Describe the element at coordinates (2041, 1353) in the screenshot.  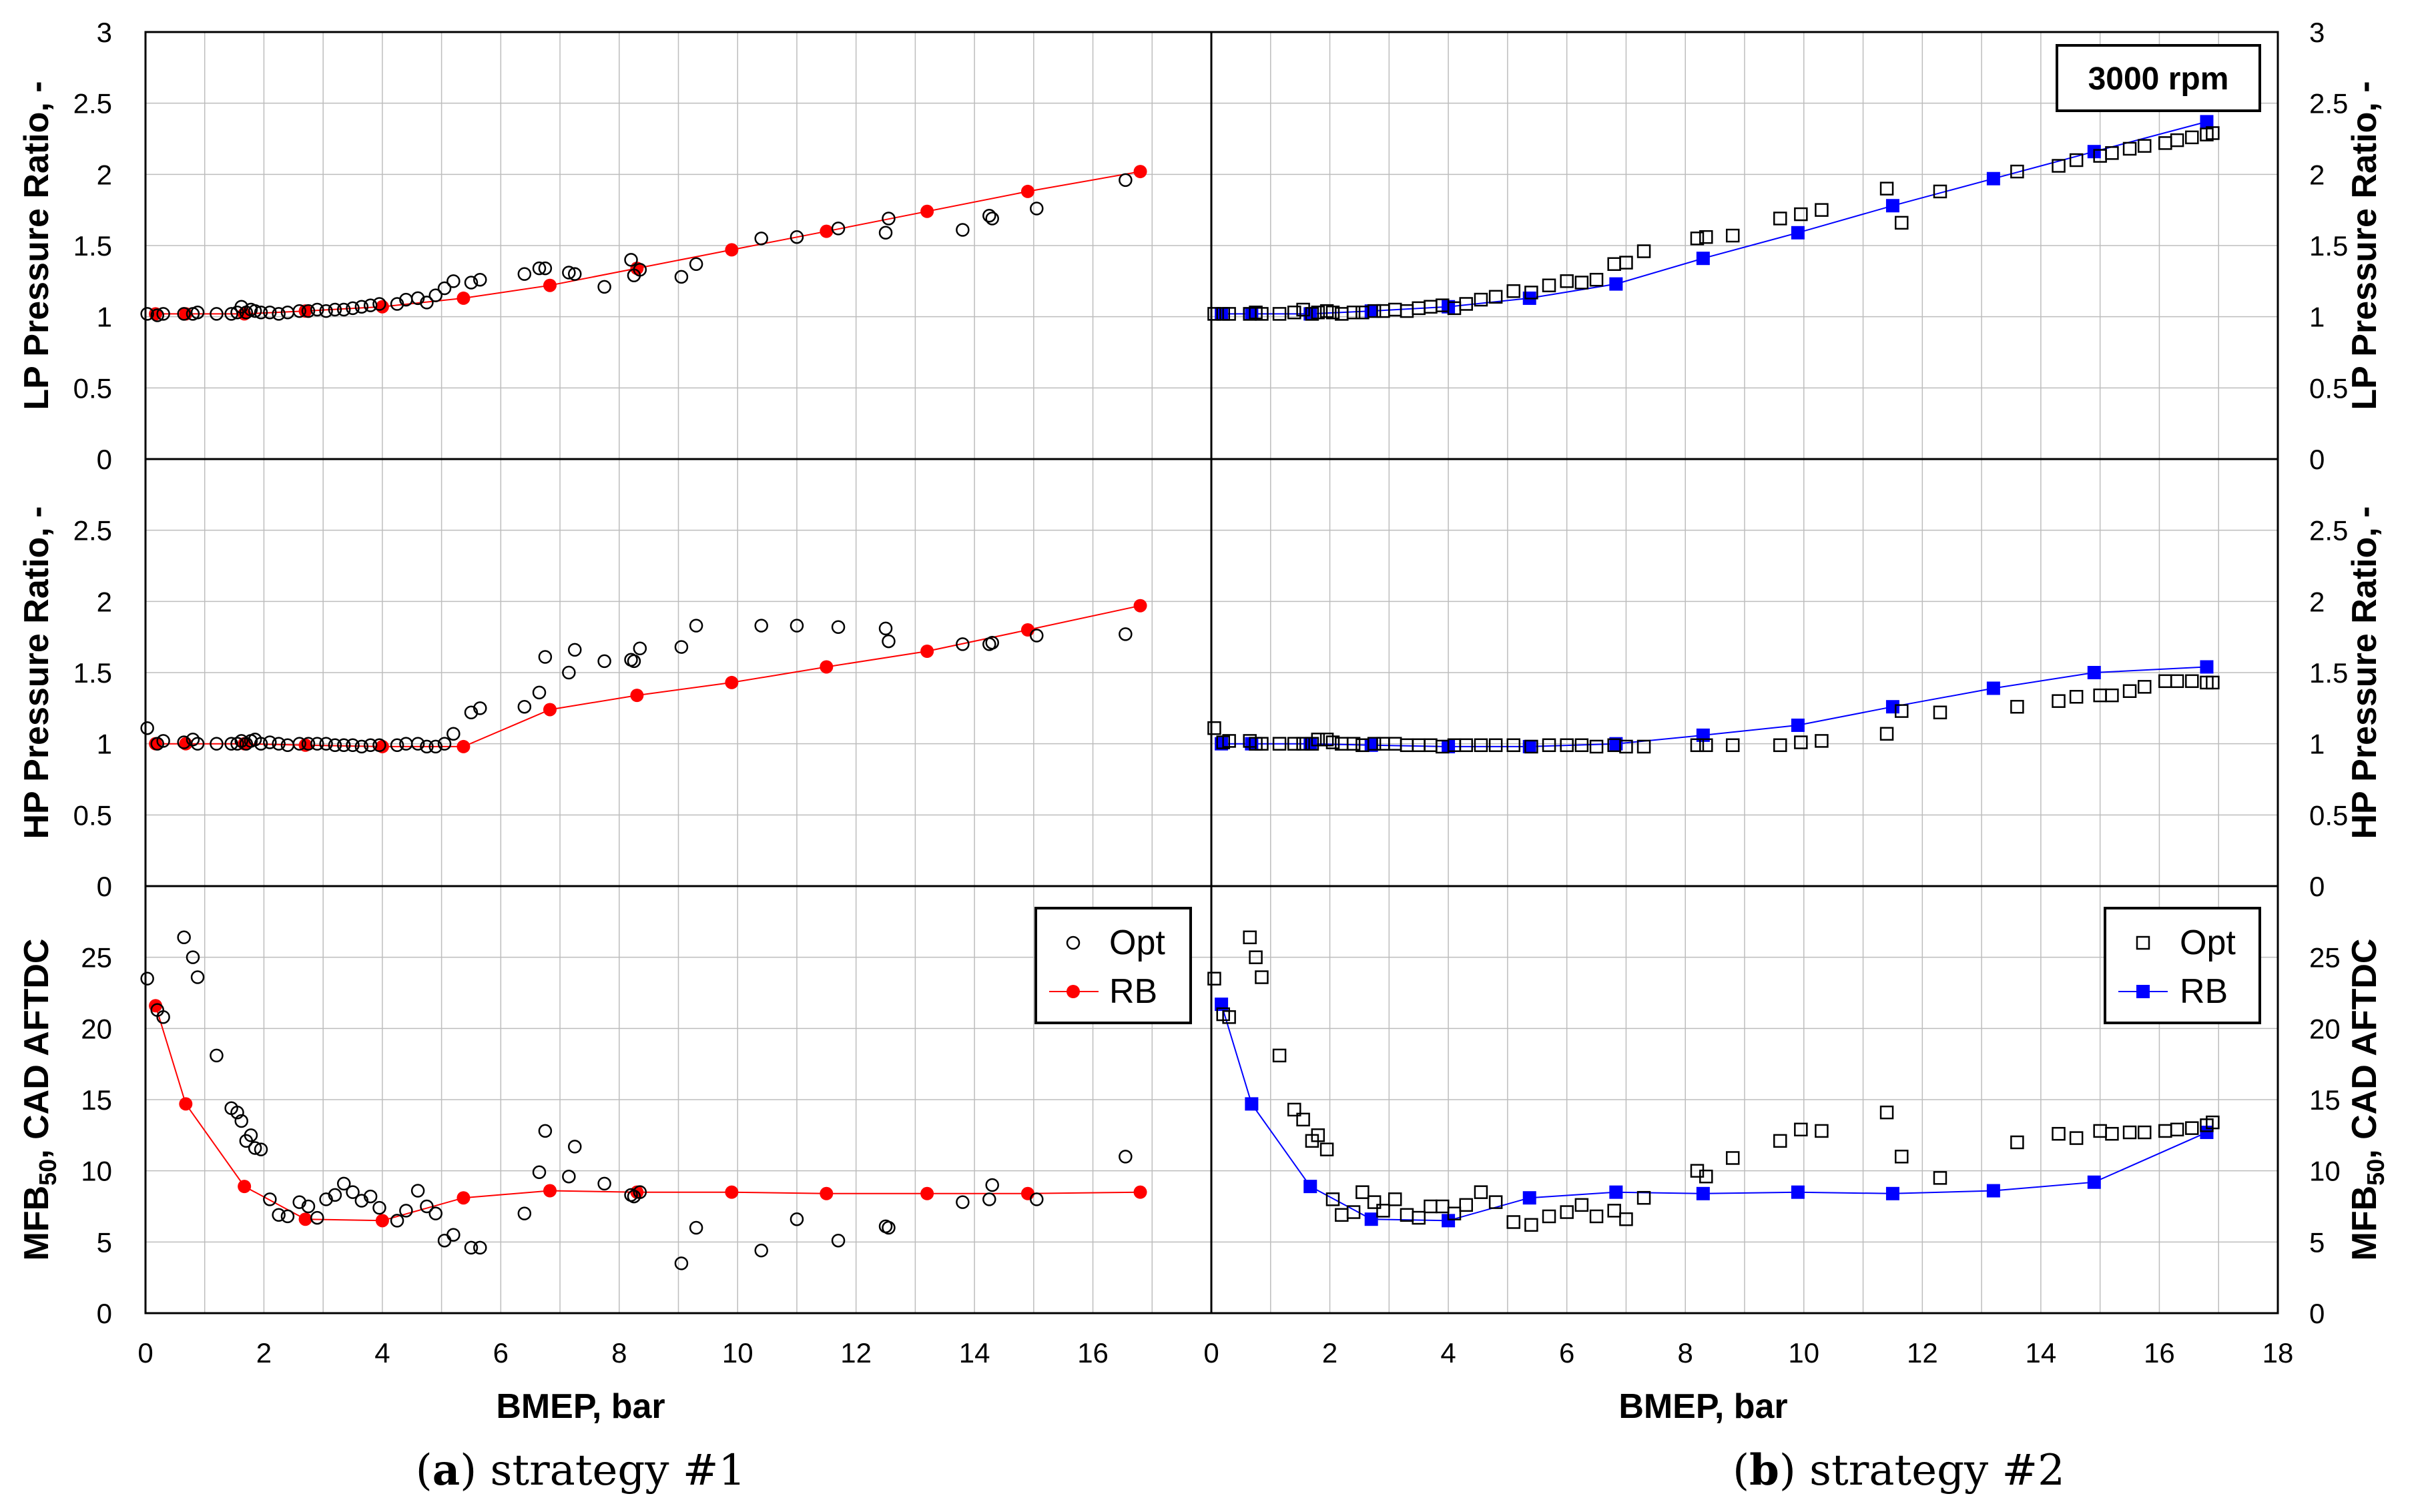
I see `x-tick-right: 14` at that location.